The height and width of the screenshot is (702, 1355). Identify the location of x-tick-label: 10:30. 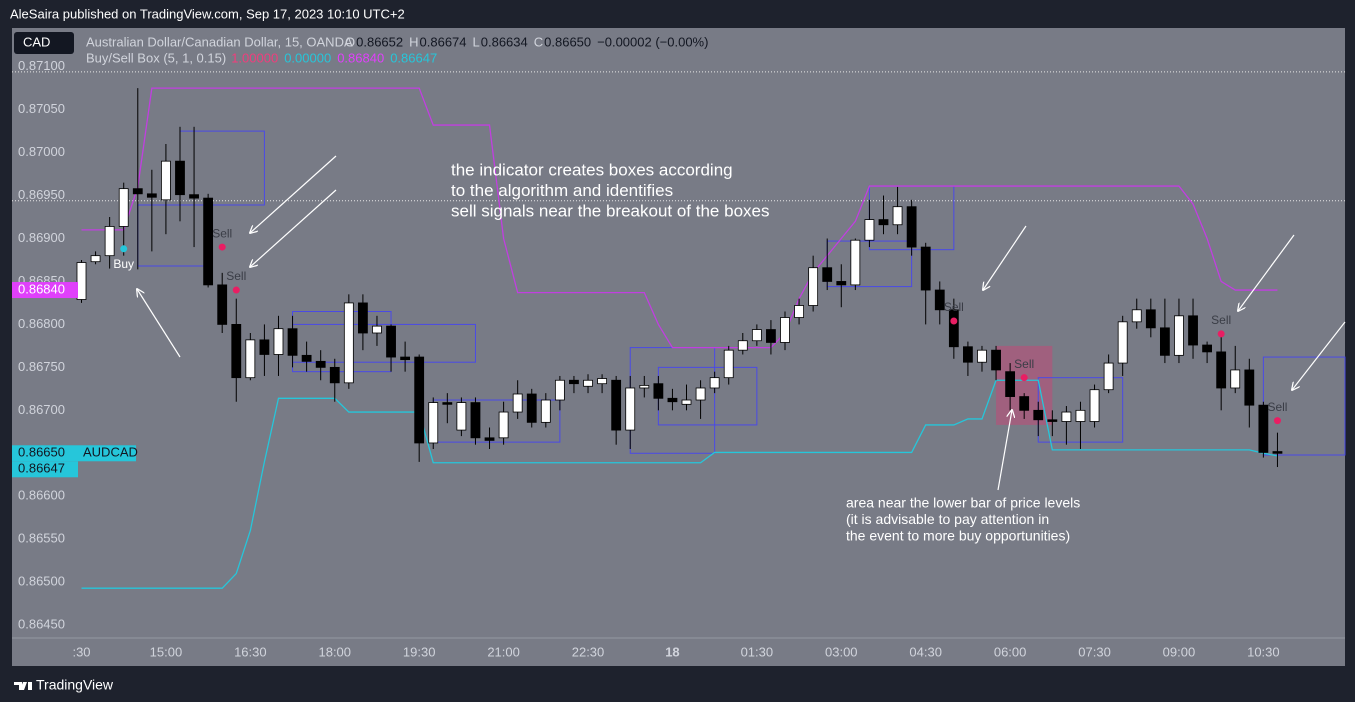
(1263, 651).